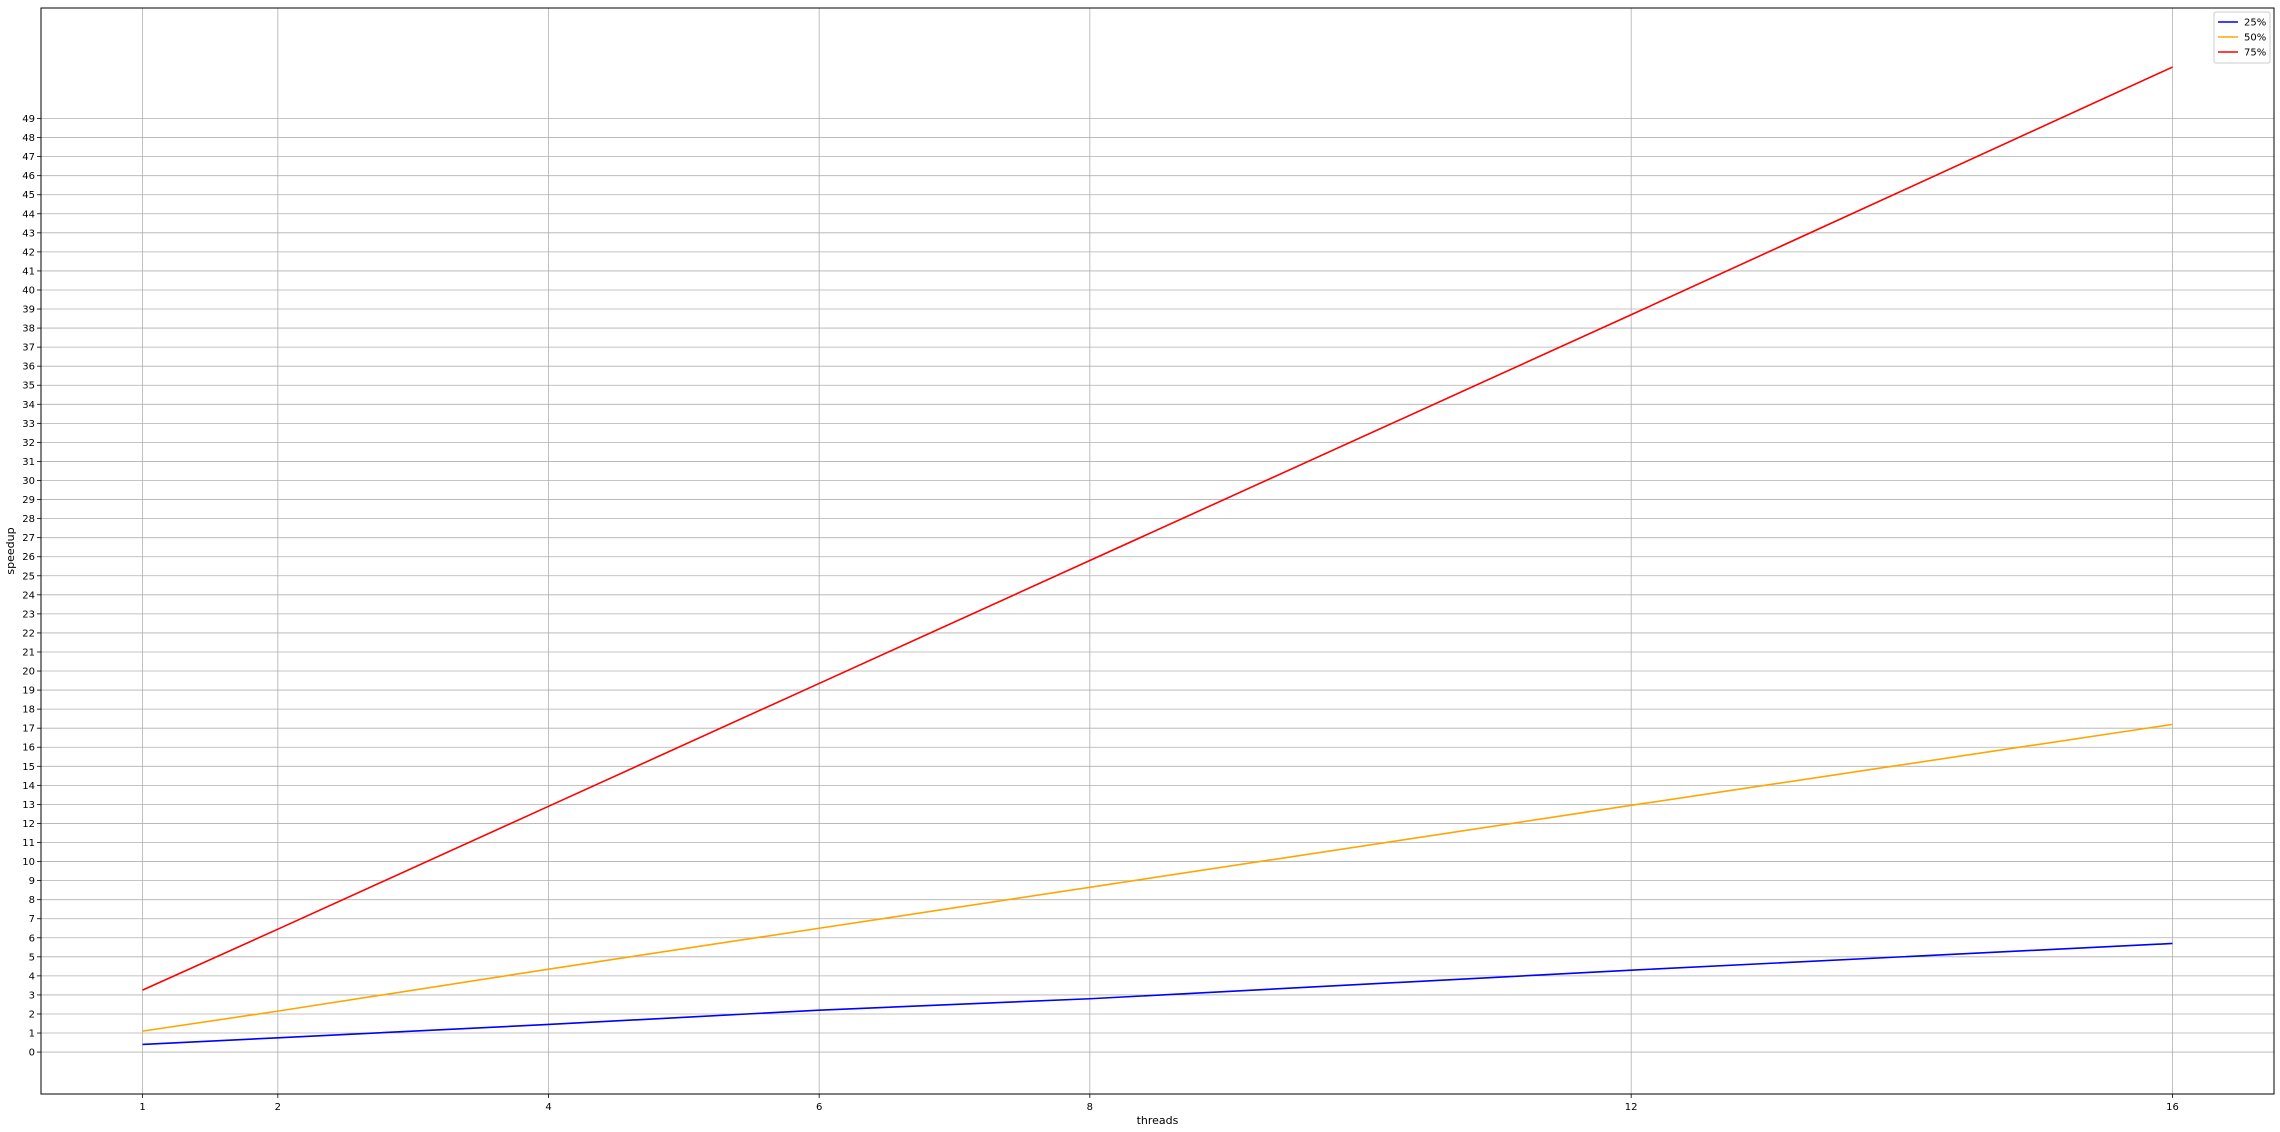 The width and height of the screenshot is (2280, 1132). I want to click on y-tick-label: 31, so click(28, 462).